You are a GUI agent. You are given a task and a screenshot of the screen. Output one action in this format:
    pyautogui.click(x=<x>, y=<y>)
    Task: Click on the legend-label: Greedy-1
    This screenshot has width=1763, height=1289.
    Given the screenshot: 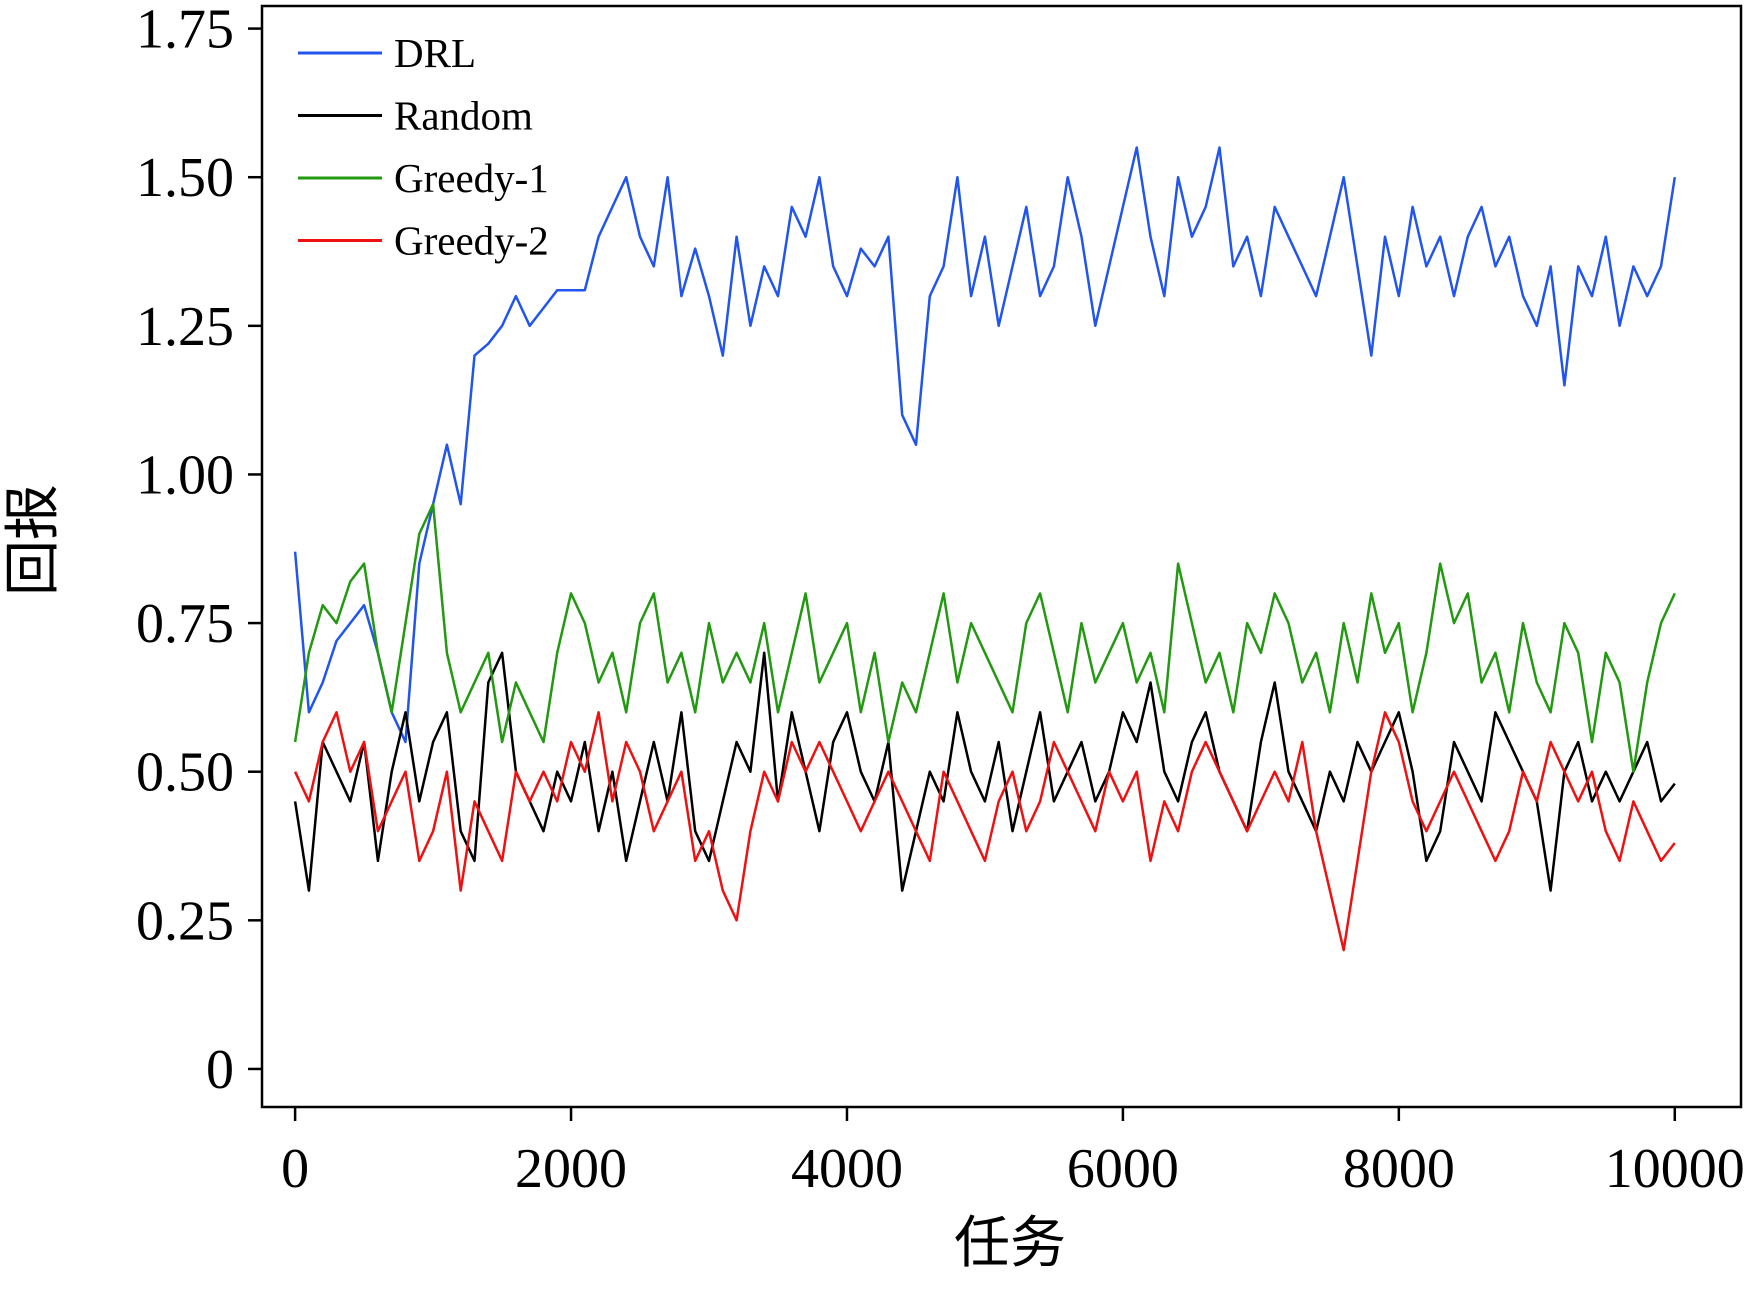 What is the action you would take?
    pyautogui.click(x=471, y=178)
    